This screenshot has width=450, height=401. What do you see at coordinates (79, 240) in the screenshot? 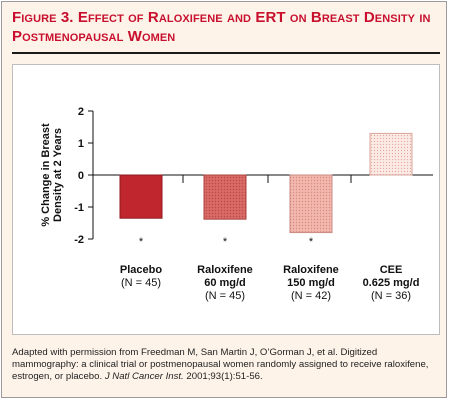
I see `y-tick-label: -2` at bounding box center [79, 240].